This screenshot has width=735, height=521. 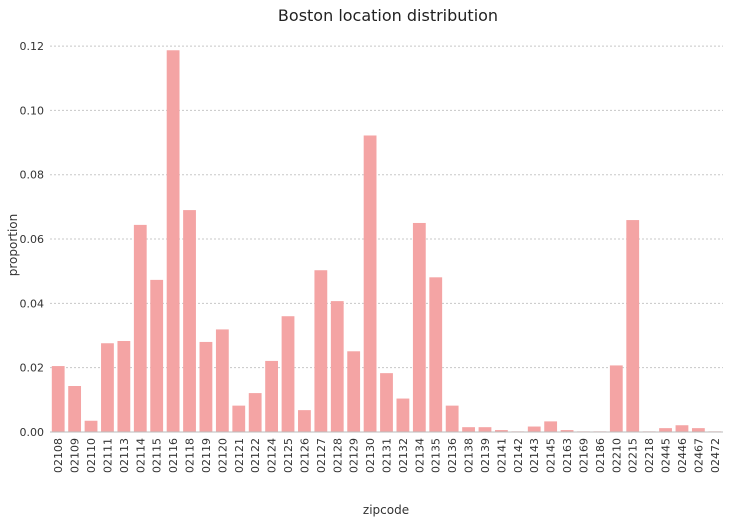 I want to click on x-tick-label: 02125, so click(x=288, y=455).